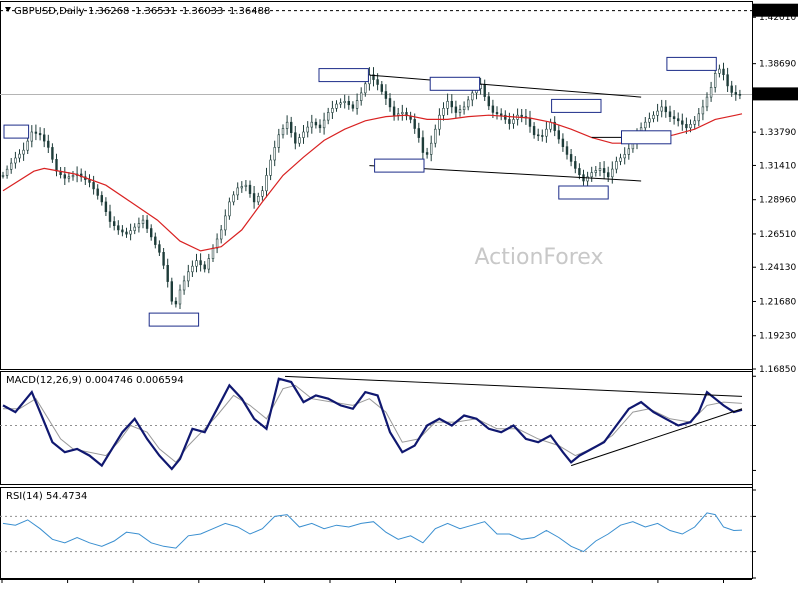 Image resolution: width=800 pixels, height=600 pixels. I want to click on macd-signal-line, so click(373, 424).